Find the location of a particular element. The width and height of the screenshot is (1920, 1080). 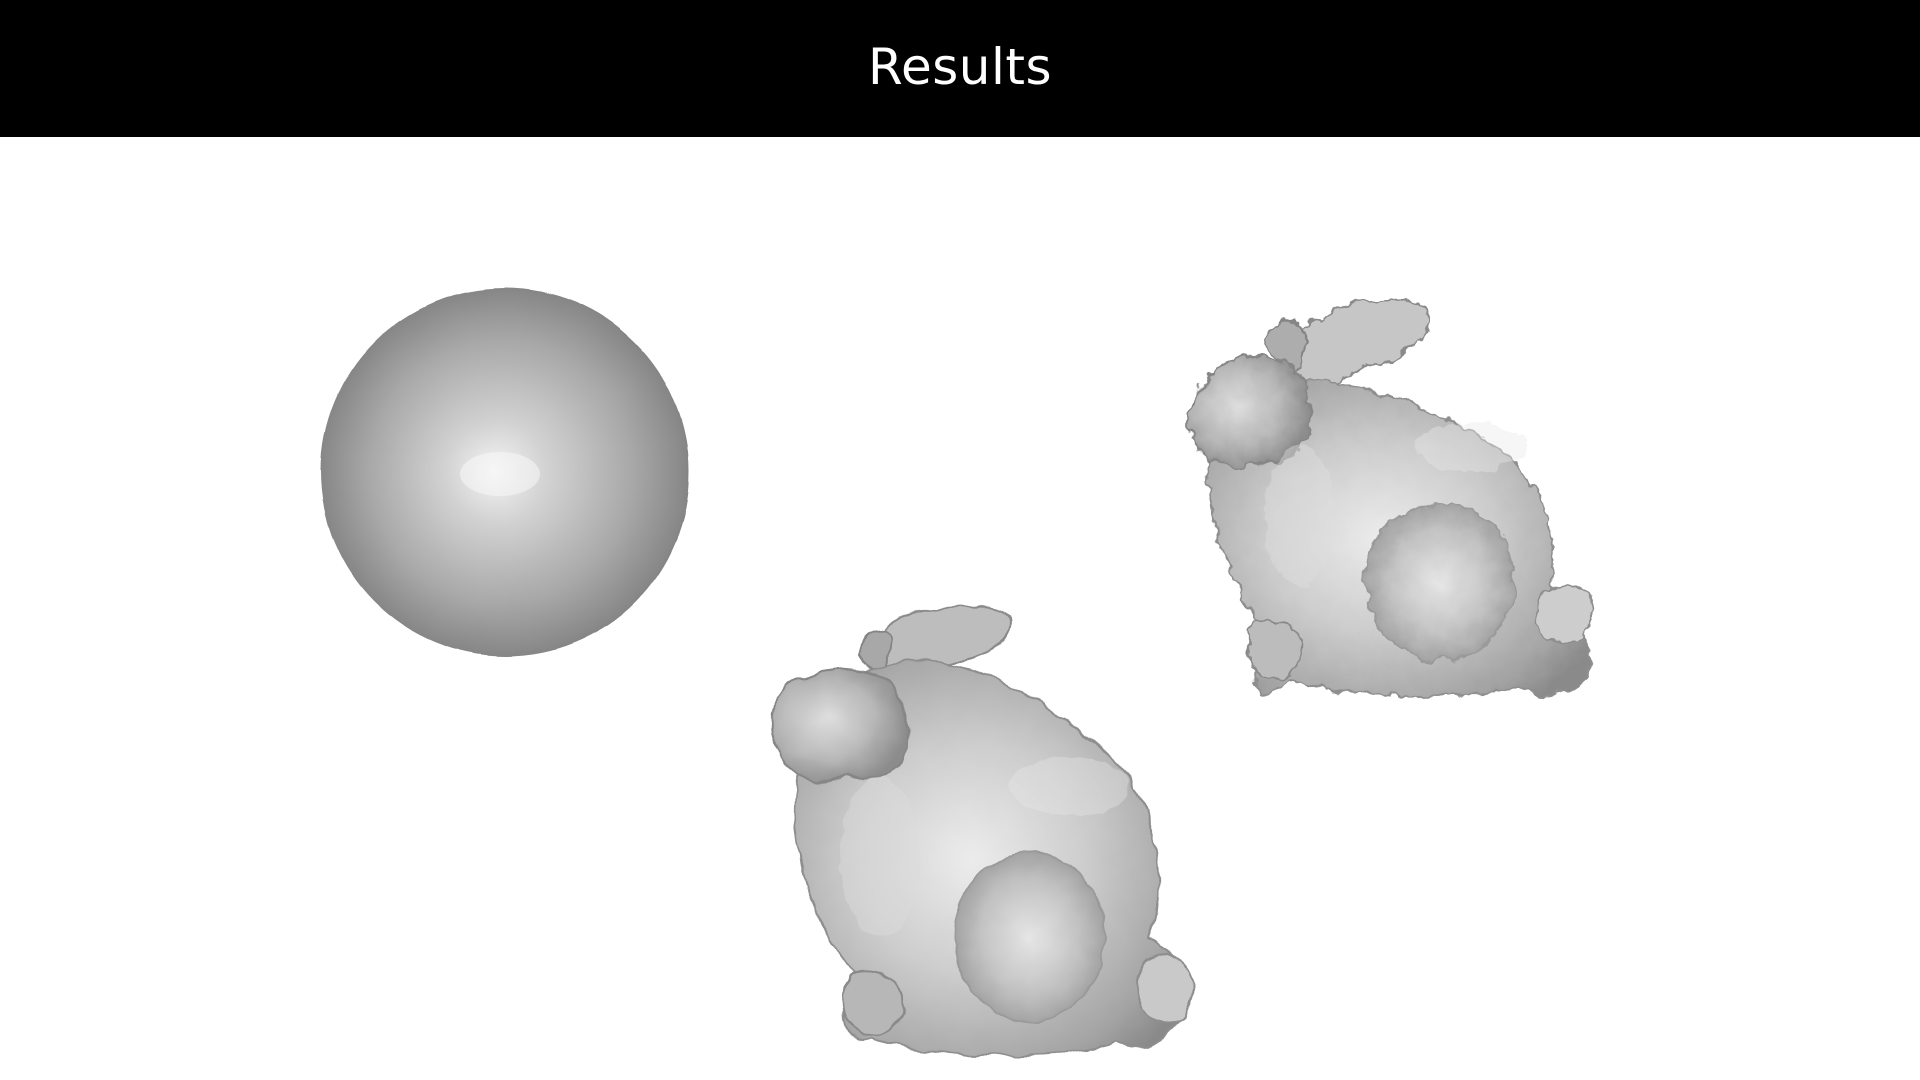

bunny-mesh-front is located at coordinates (982, 831).